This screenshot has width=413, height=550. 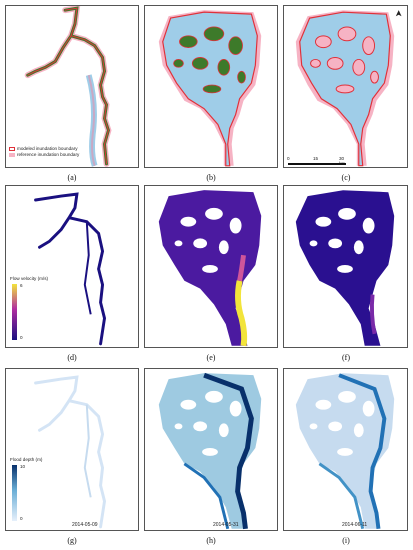 I want to click on north-arrow-icon: ➤, so click(x=398, y=13).